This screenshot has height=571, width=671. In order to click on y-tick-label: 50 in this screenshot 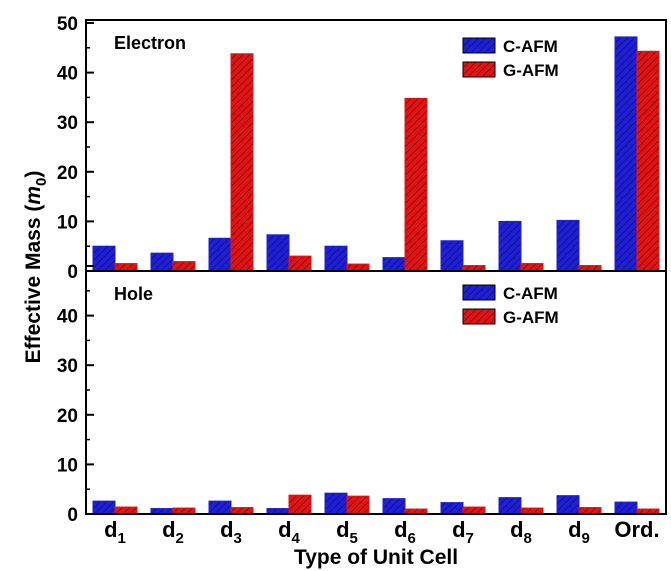, I will do `click(67, 24)`.